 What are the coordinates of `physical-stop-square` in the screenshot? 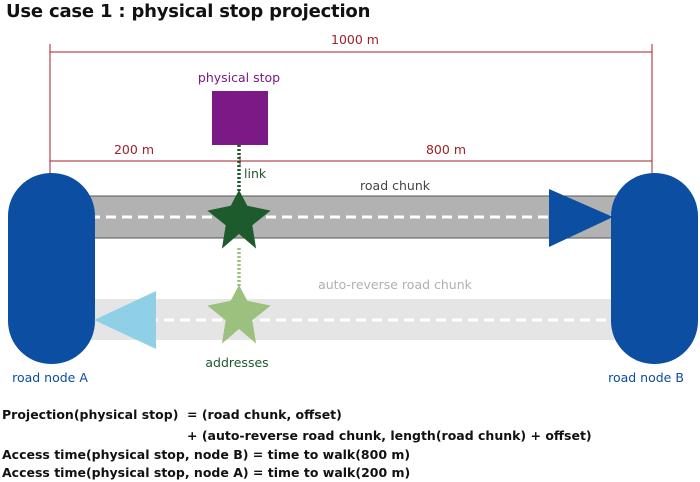 It's located at (240, 118).